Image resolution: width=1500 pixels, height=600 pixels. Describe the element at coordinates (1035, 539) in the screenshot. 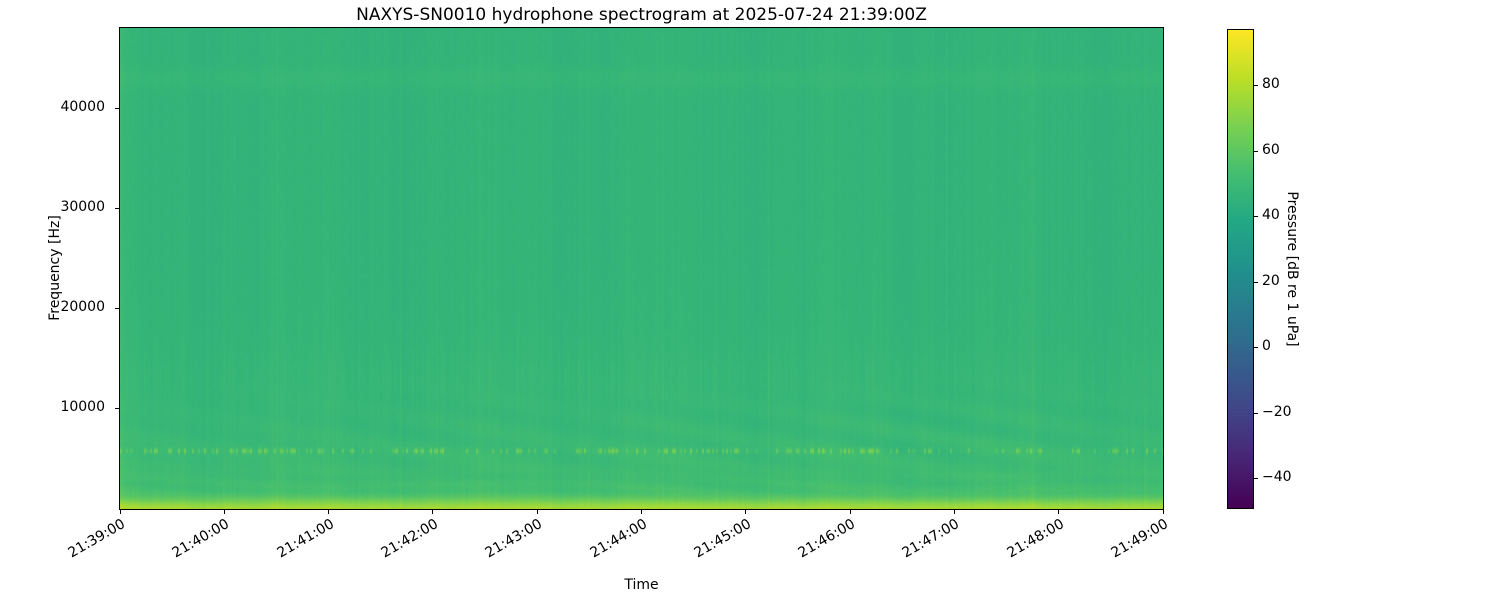

I see `x-tick-label: 21:48:00` at that location.